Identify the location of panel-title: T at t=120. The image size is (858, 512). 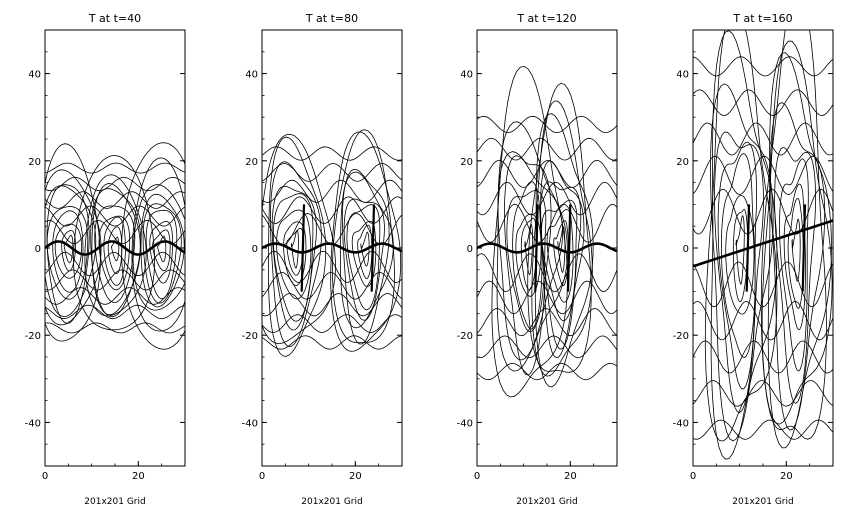
(546, 18).